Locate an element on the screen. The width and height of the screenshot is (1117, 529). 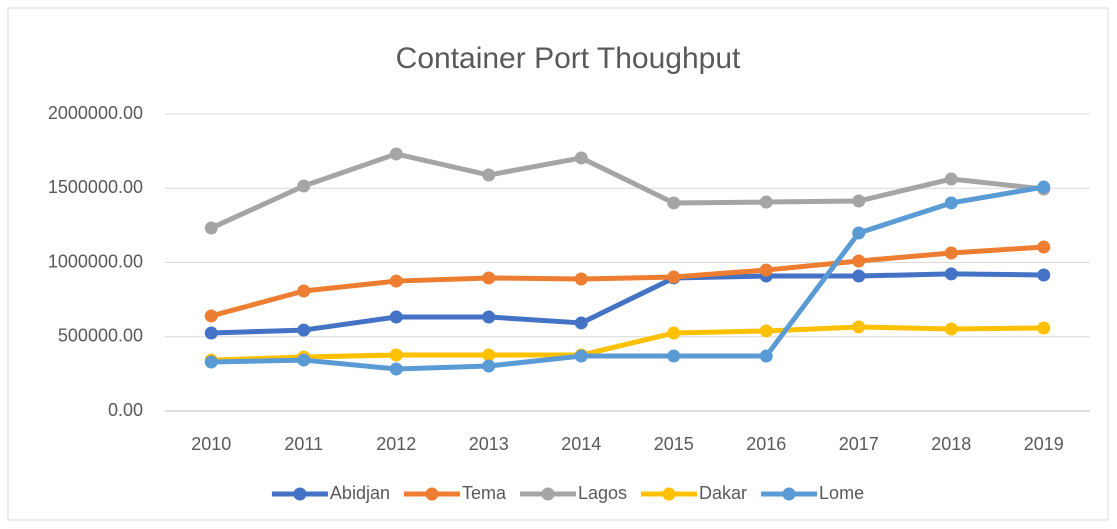
x-tick-label: 2019 is located at coordinates (1044, 444).